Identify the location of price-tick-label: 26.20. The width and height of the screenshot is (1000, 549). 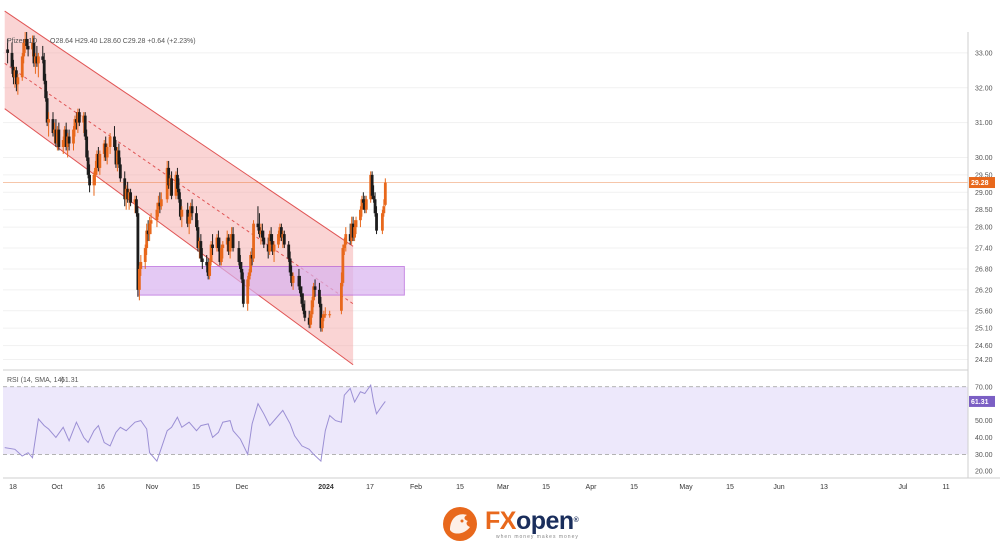
(984, 290).